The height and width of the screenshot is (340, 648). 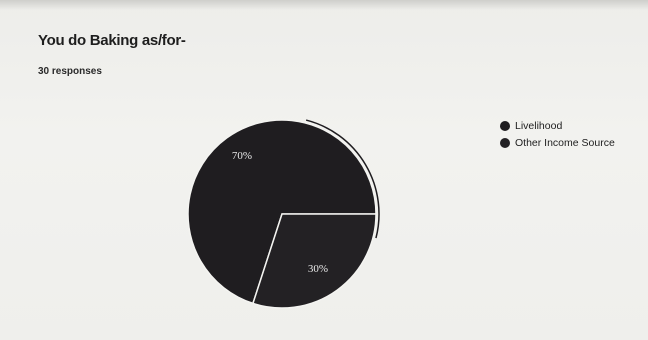 I want to click on data-label-livelihood: 70%, so click(x=242, y=156).